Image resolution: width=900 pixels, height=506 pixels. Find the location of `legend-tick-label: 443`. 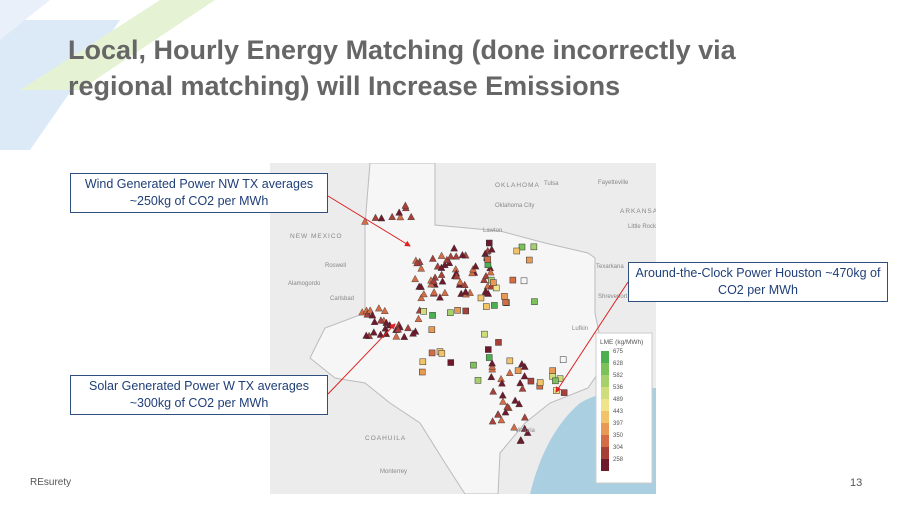

legend-tick-label: 443 is located at coordinates (618, 412).